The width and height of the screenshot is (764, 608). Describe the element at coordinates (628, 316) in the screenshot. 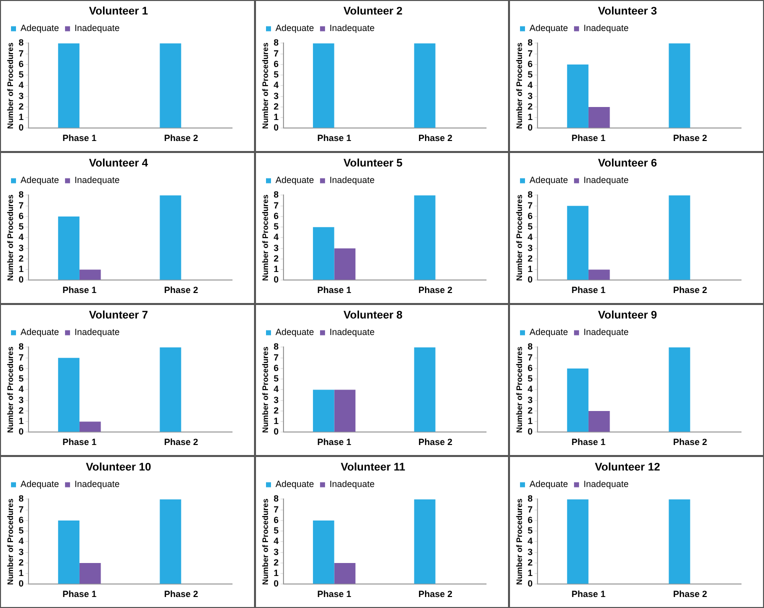

I see `chart-title: Volunteer 9` at that location.